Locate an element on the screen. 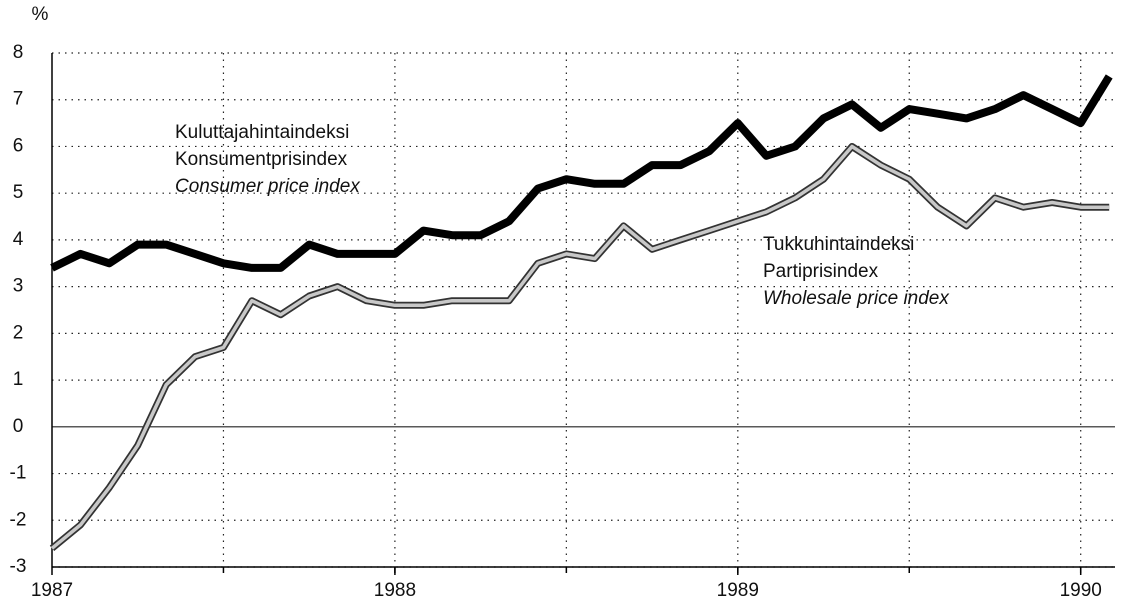 The image size is (1129, 614). y-tick-label: 0 is located at coordinates (18, 426).